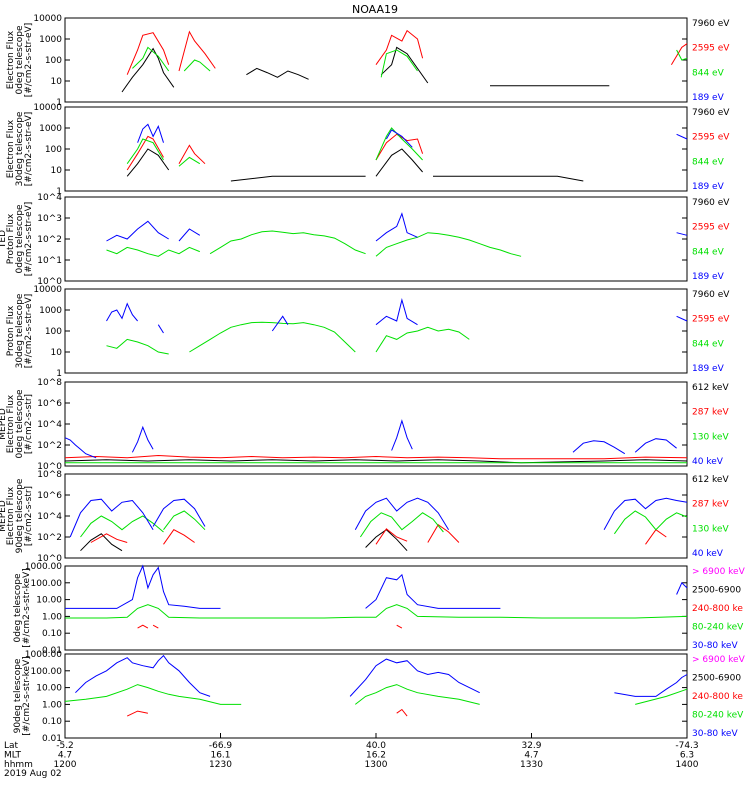  What do you see at coordinates (49, 240) in the screenshot?
I see `y-tick-label: 10^2` at bounding box center [49, 240].